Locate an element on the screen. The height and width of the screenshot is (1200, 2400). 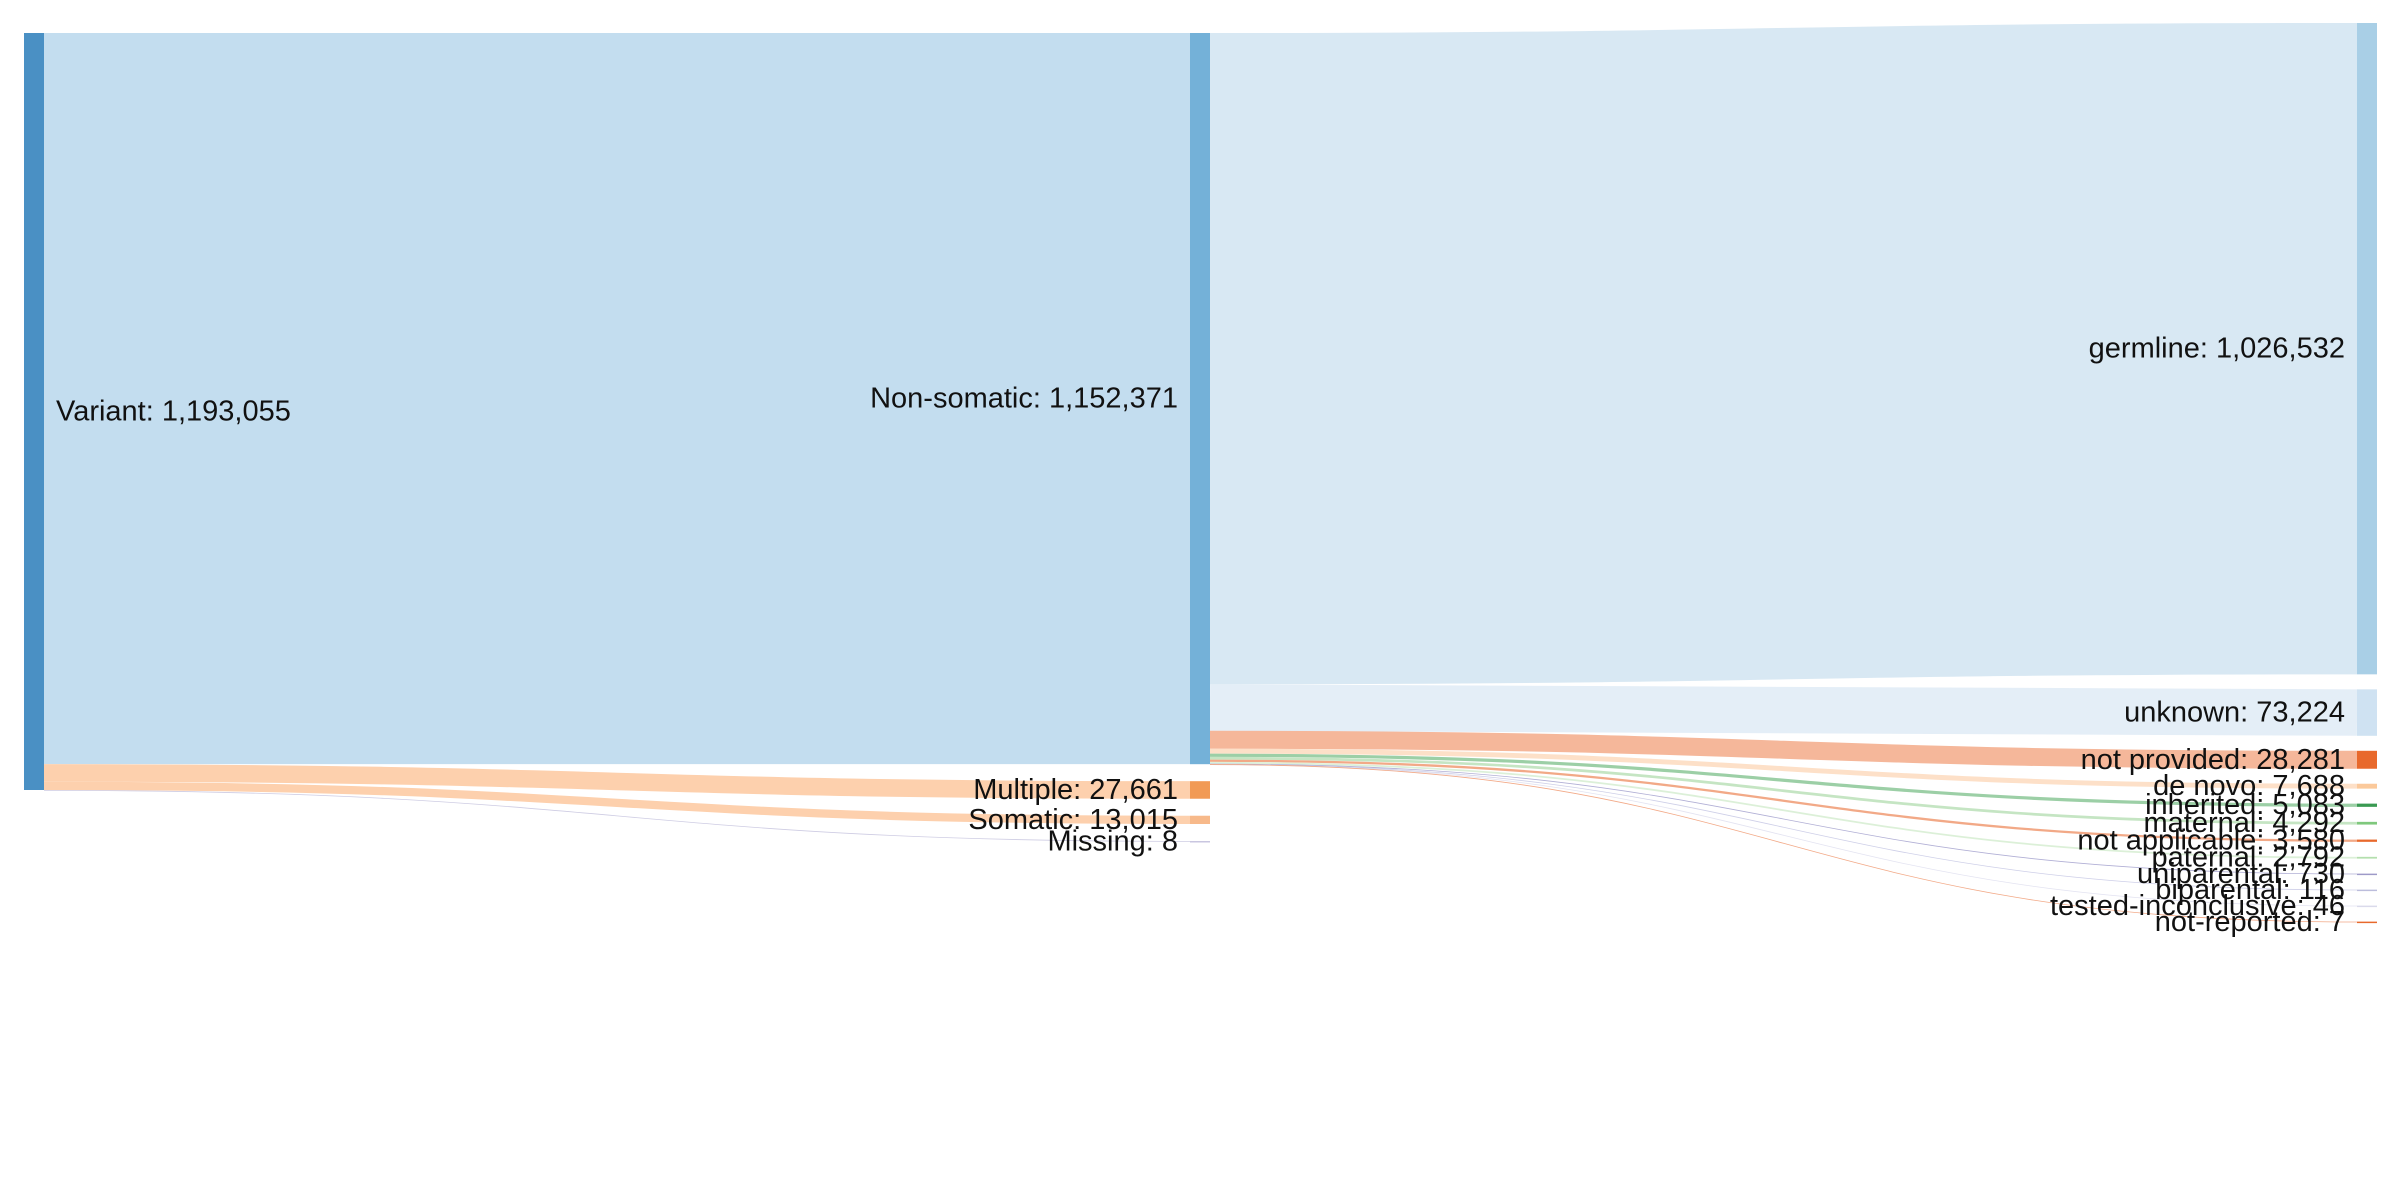
link-non-somatic-to-biparental is located at coordinates (1783, 827).